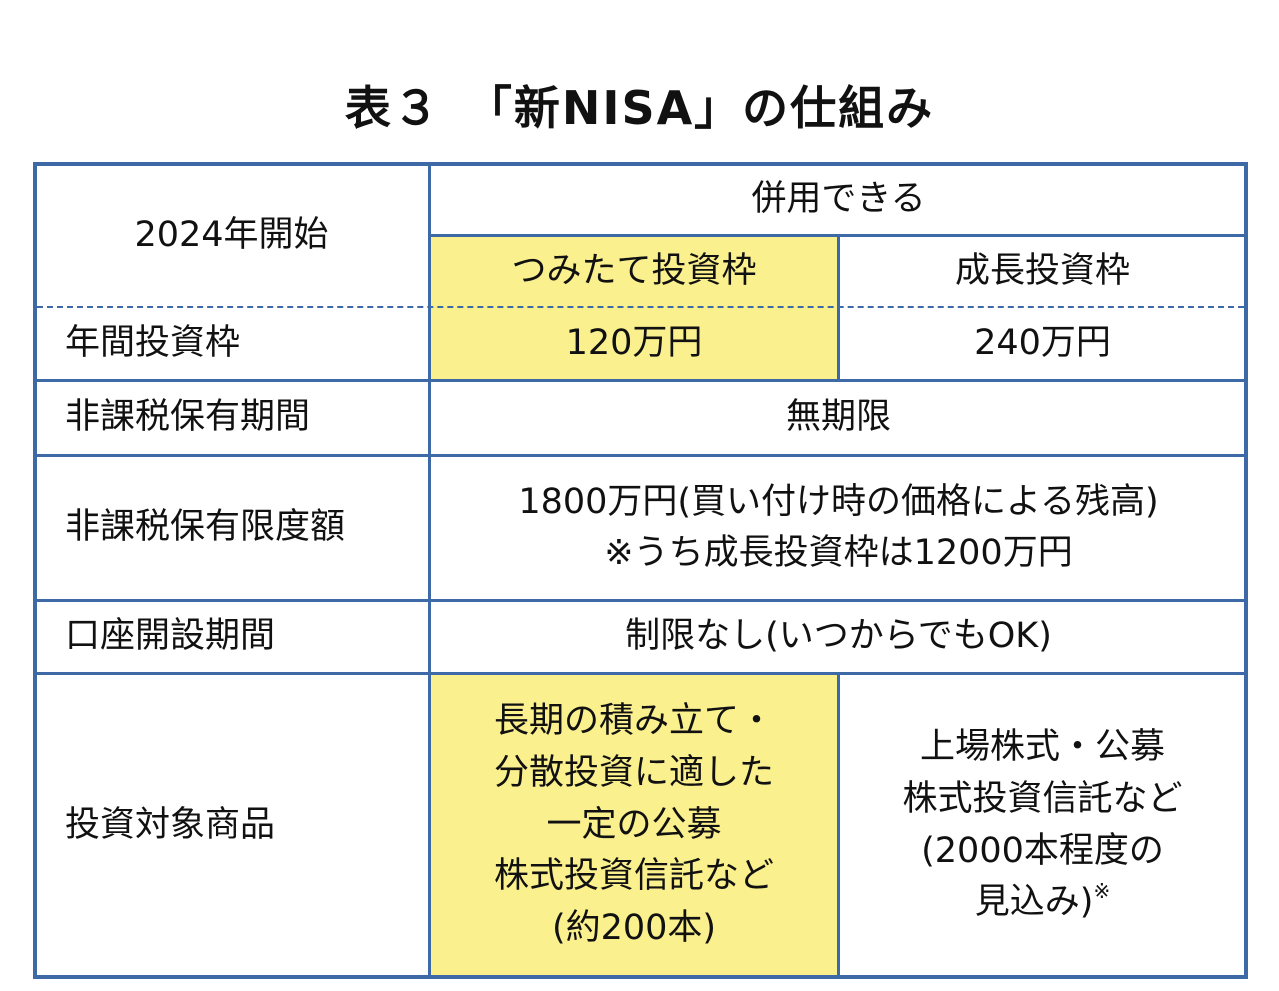 Image resolution: width=1279 pixels, height=991 pixels. I want to click on annual-tsumitate: 120万円, so click(634, 343).